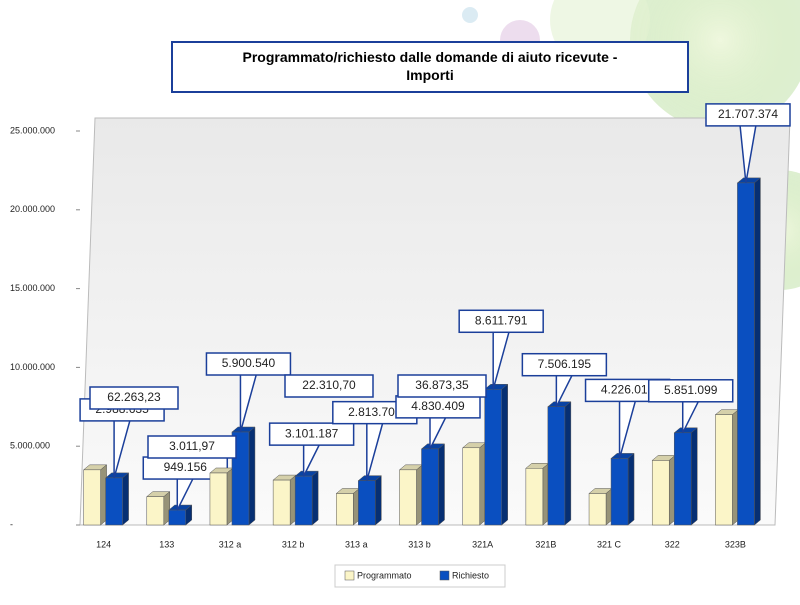 The width and height of the screenshot is (800, 605). Describe the element at coordinates (293, 544) in the screenshot. I see `x-tick-label: 312 b` at that location.